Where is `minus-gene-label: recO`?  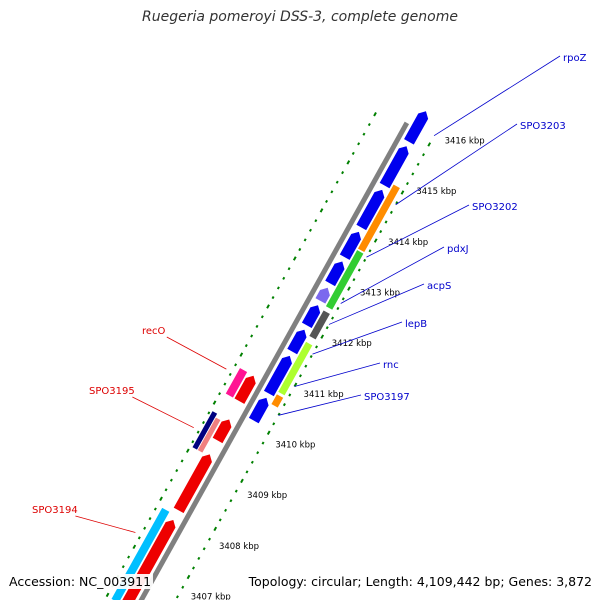 minus-gene-label: recO is located at coordinates (154, 331).